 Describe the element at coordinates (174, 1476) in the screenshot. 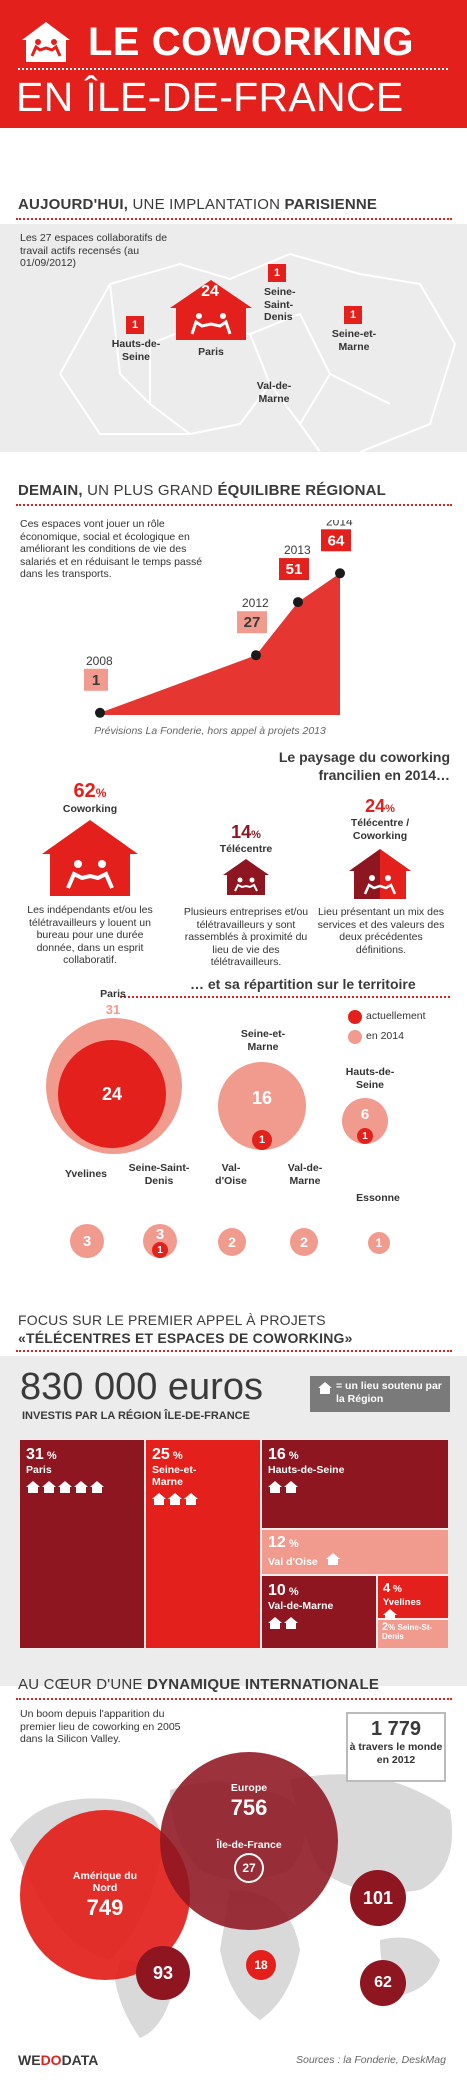

I see `cell-sem-name: Seine-et-Marne` at that location.